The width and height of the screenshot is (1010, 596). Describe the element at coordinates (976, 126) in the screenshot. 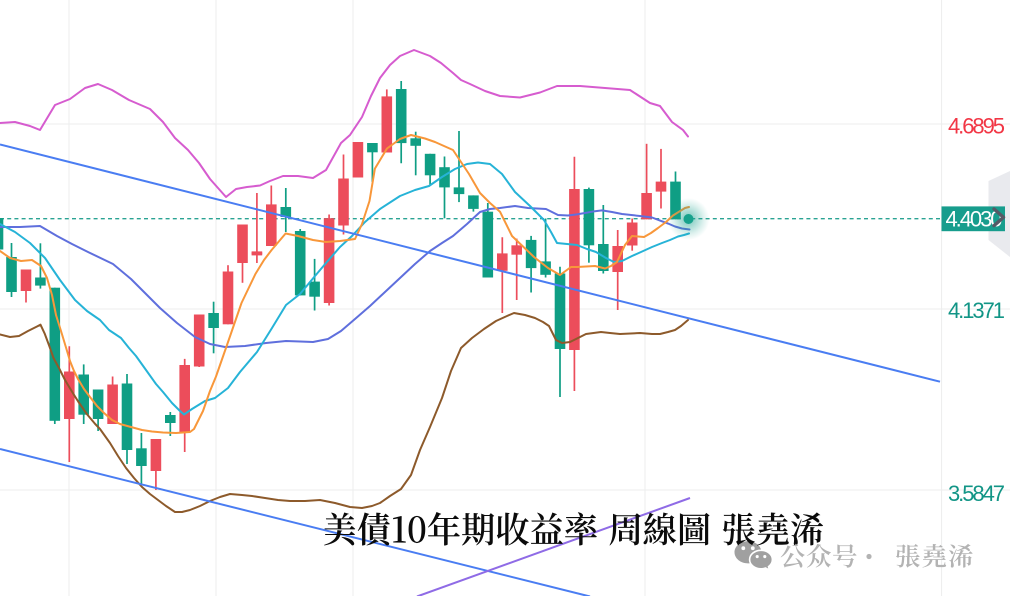

I see `svg-text: 4.6895` at that location.